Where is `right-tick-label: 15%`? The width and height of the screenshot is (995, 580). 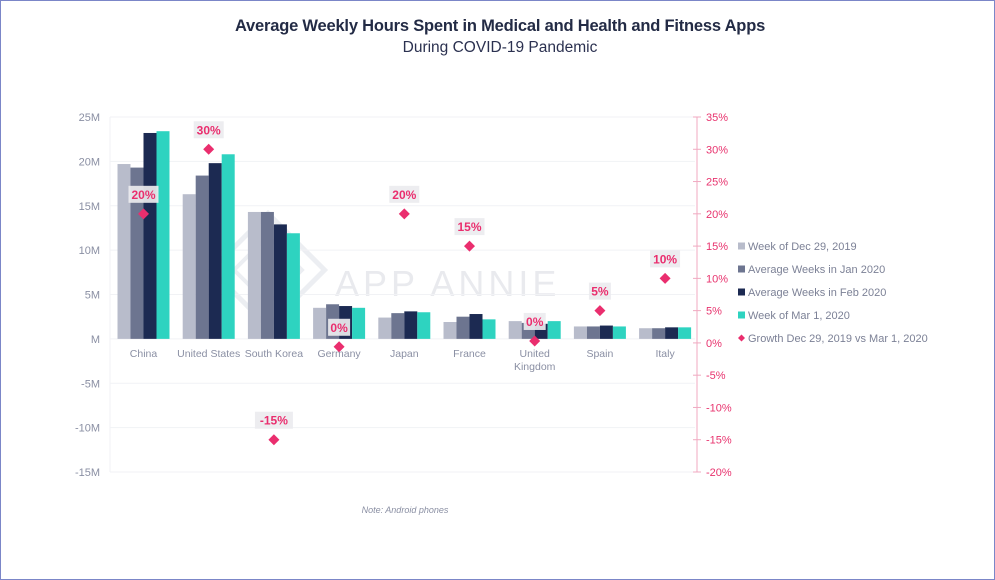 right-tick-label: 15% is located at coordinates (717, 247).